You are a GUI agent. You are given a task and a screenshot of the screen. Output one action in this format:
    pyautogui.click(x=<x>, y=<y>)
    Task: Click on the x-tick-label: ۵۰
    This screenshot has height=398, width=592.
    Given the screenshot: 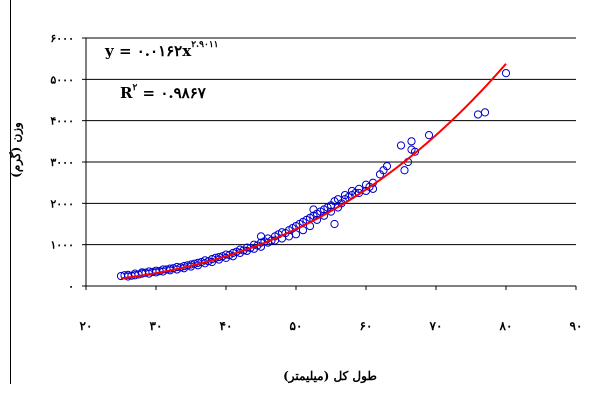 What is the action you would take?
    pyautogui.click(x=296, y=326)
    